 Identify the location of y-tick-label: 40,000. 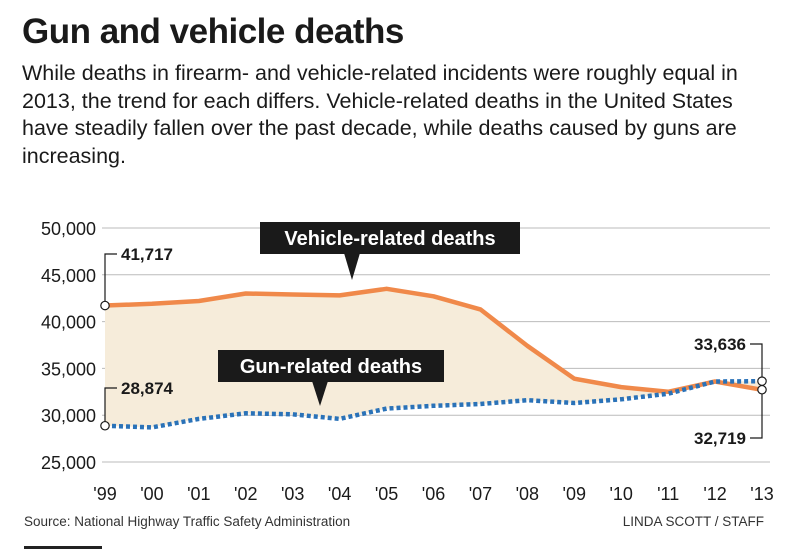
(68, 323).